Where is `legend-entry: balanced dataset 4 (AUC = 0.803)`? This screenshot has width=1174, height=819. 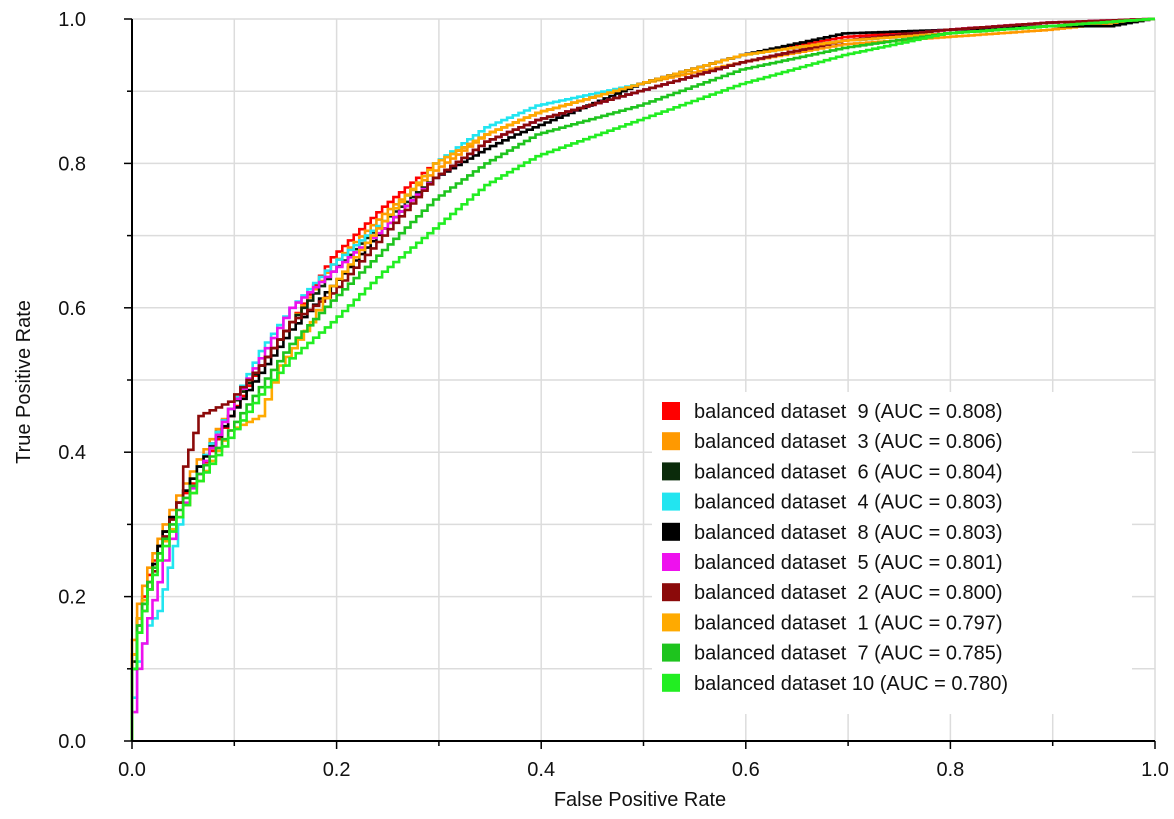 legend-entry: balanced dataset 4 (AUC = 0.803) is located at coordinates (848, 503).